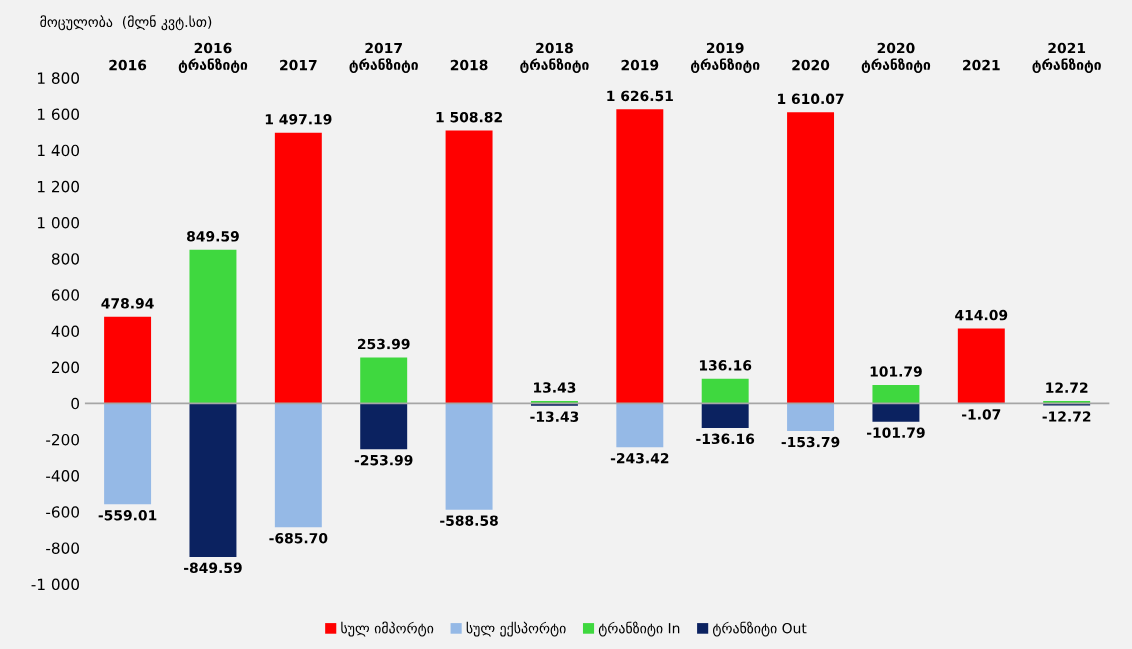 The height and width of the screenshot is (649, 1132). I want to click on data-label: -12.72, so click(1066, 416).